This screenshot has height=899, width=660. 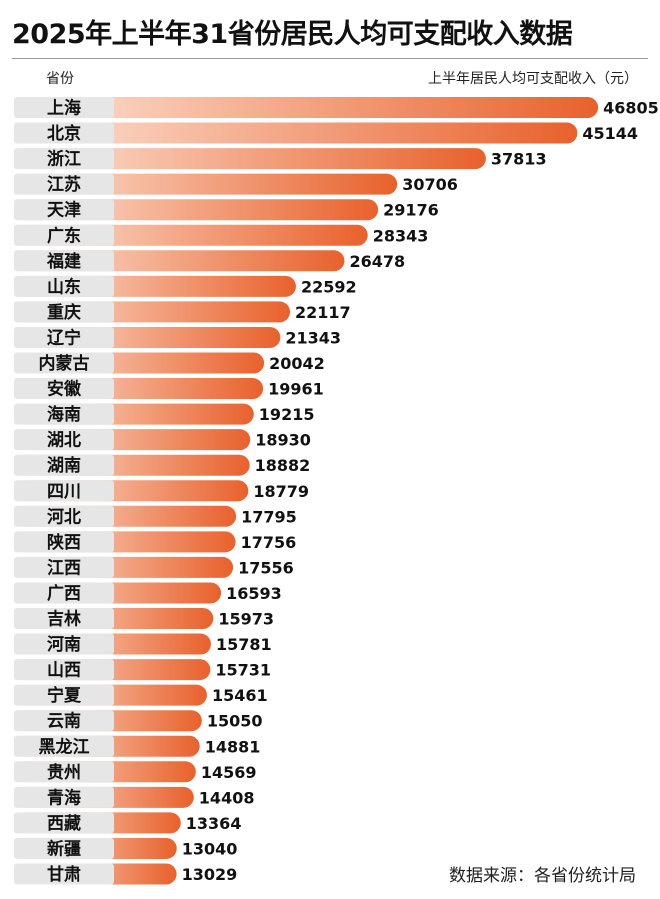 I want to click on value-label: 19215, so click(x=287, y=414).